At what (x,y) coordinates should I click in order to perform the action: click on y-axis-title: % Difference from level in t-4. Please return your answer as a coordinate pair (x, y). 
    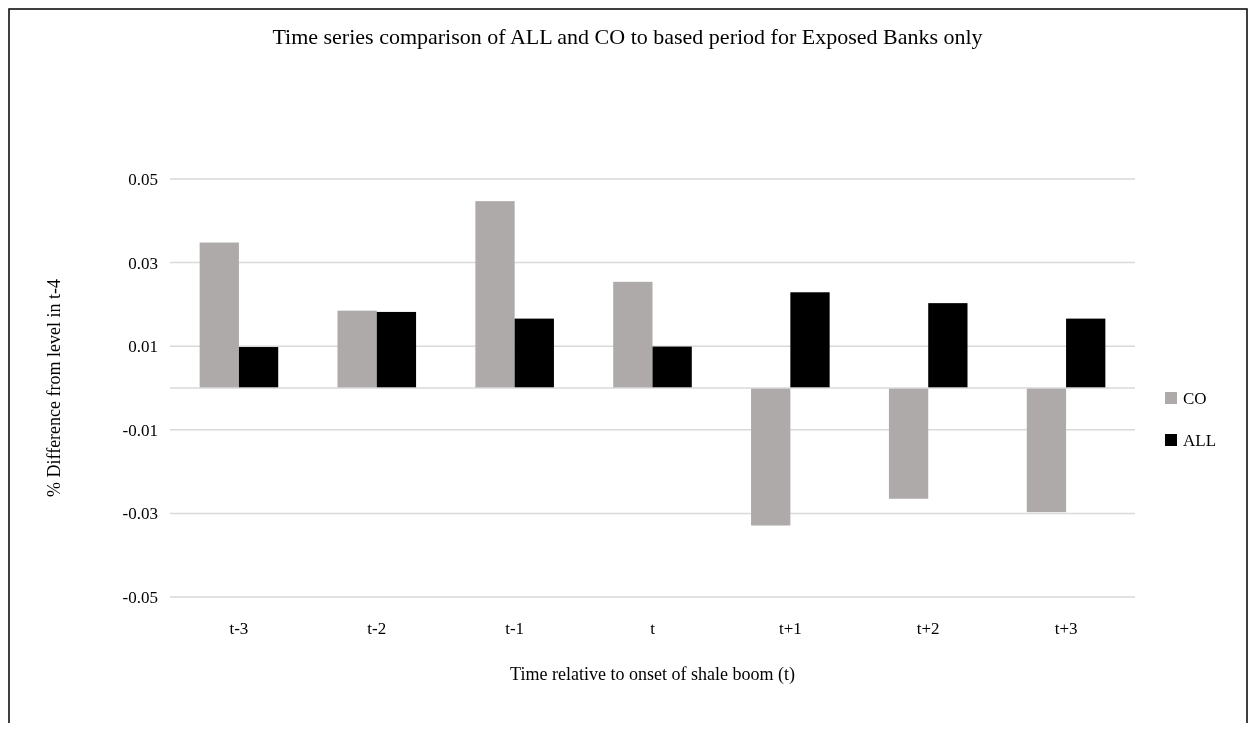
    Looking at the image, I should click on (54, 388).